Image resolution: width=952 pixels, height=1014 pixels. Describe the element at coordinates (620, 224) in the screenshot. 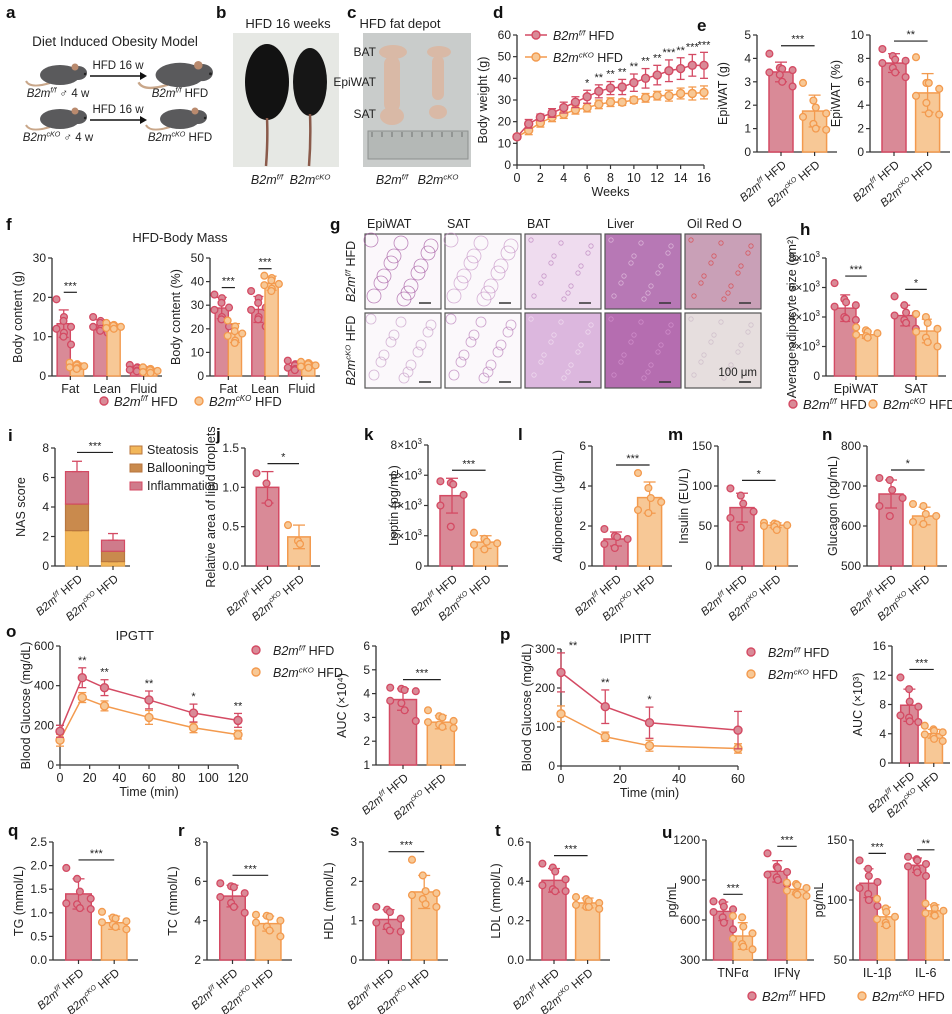

I see `histology-column-label: Liver` at that location.